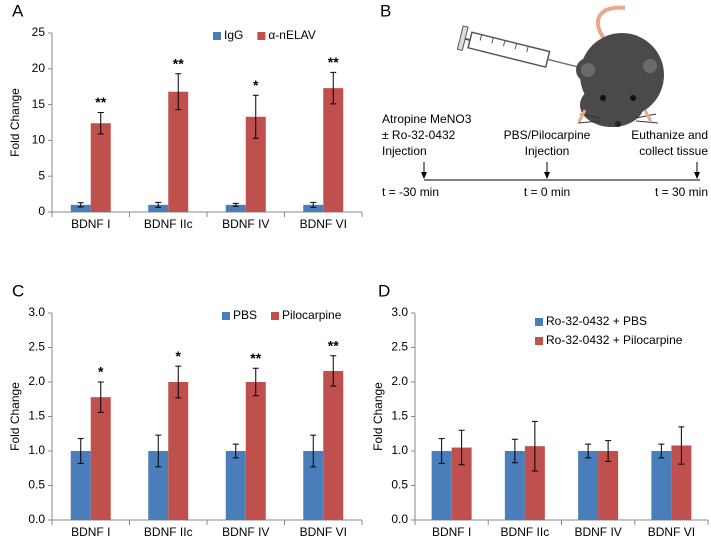  I want to click on mouse, so click(620, 66).